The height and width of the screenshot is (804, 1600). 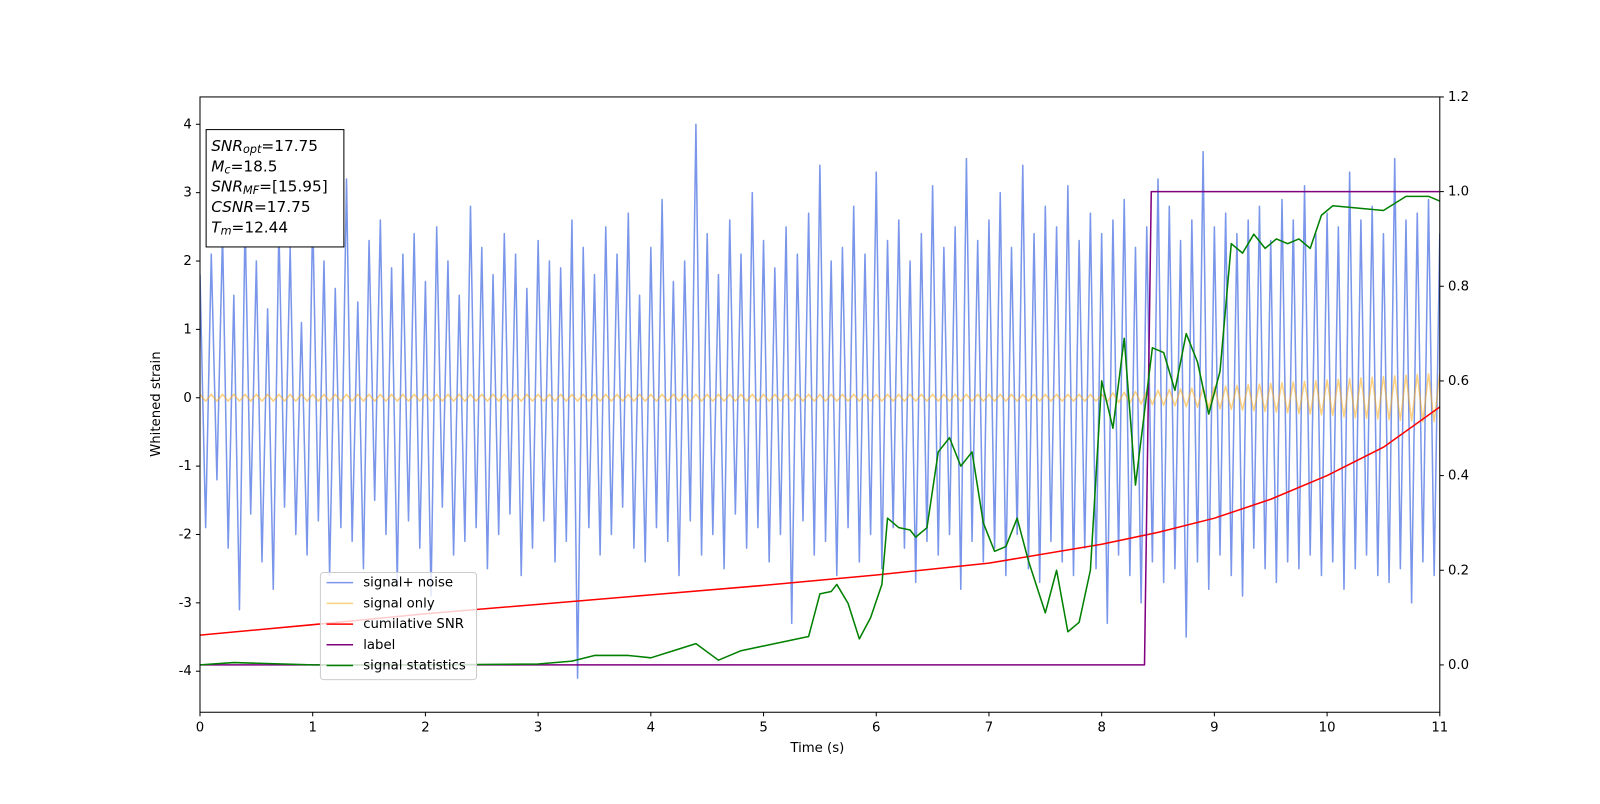 What do you see at coordinates (226, 231) in the screenshot?
I see `annotation-subscript: m` at bounding box center [226, 231].